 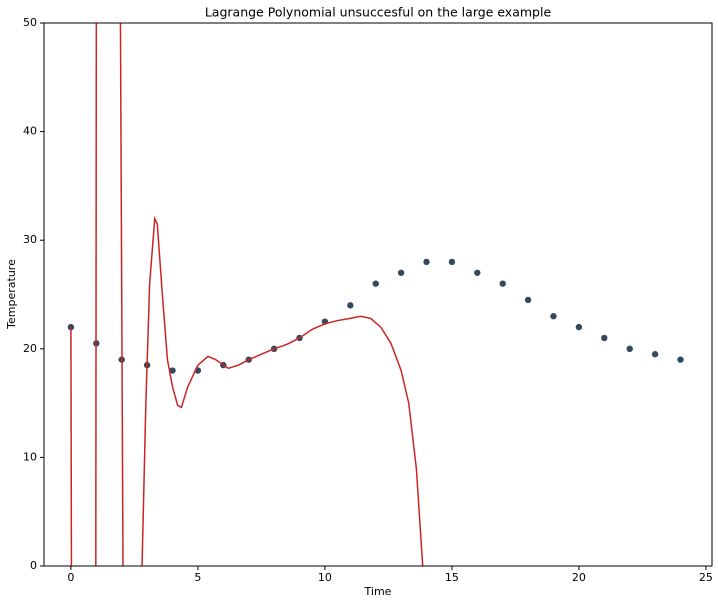 What do you see at coordinates (30, 456) in the screenshot?
I see `y-tick-label: 10` at bounding box center [30, 456].